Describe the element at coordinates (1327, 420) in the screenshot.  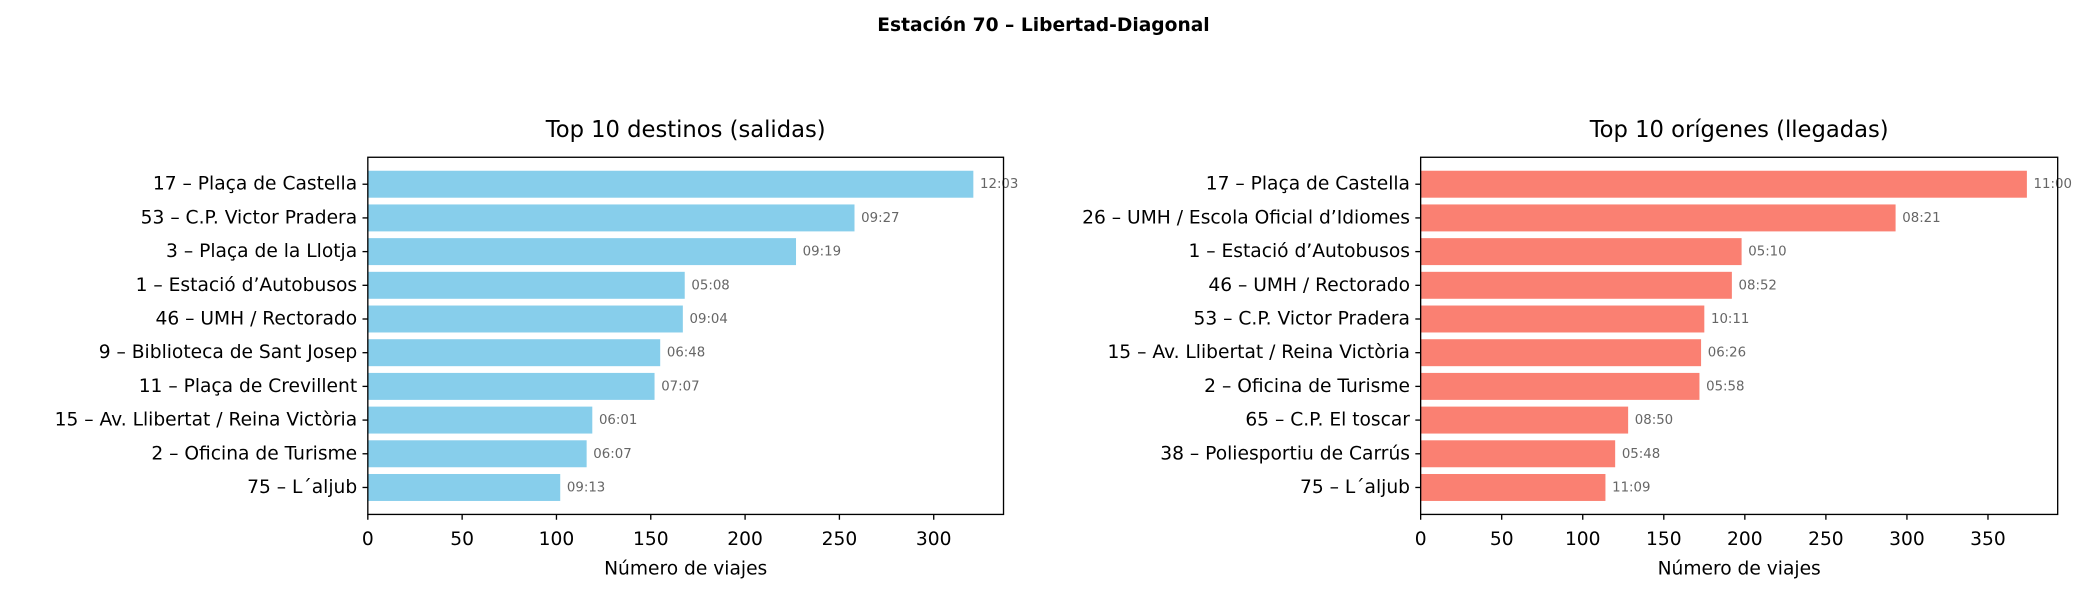
I see `y-tick-label: 65 – C.P. El toscar` at that location.